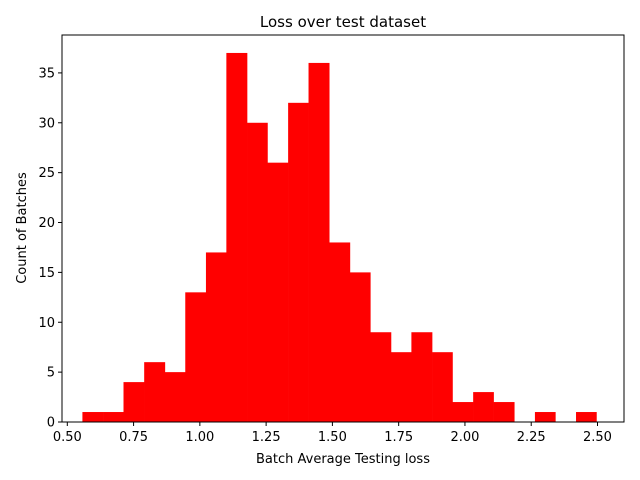  Describe the element at coordinates (133, 437) in the screenshot. I see `x-tick-label: 0.75` at that location.